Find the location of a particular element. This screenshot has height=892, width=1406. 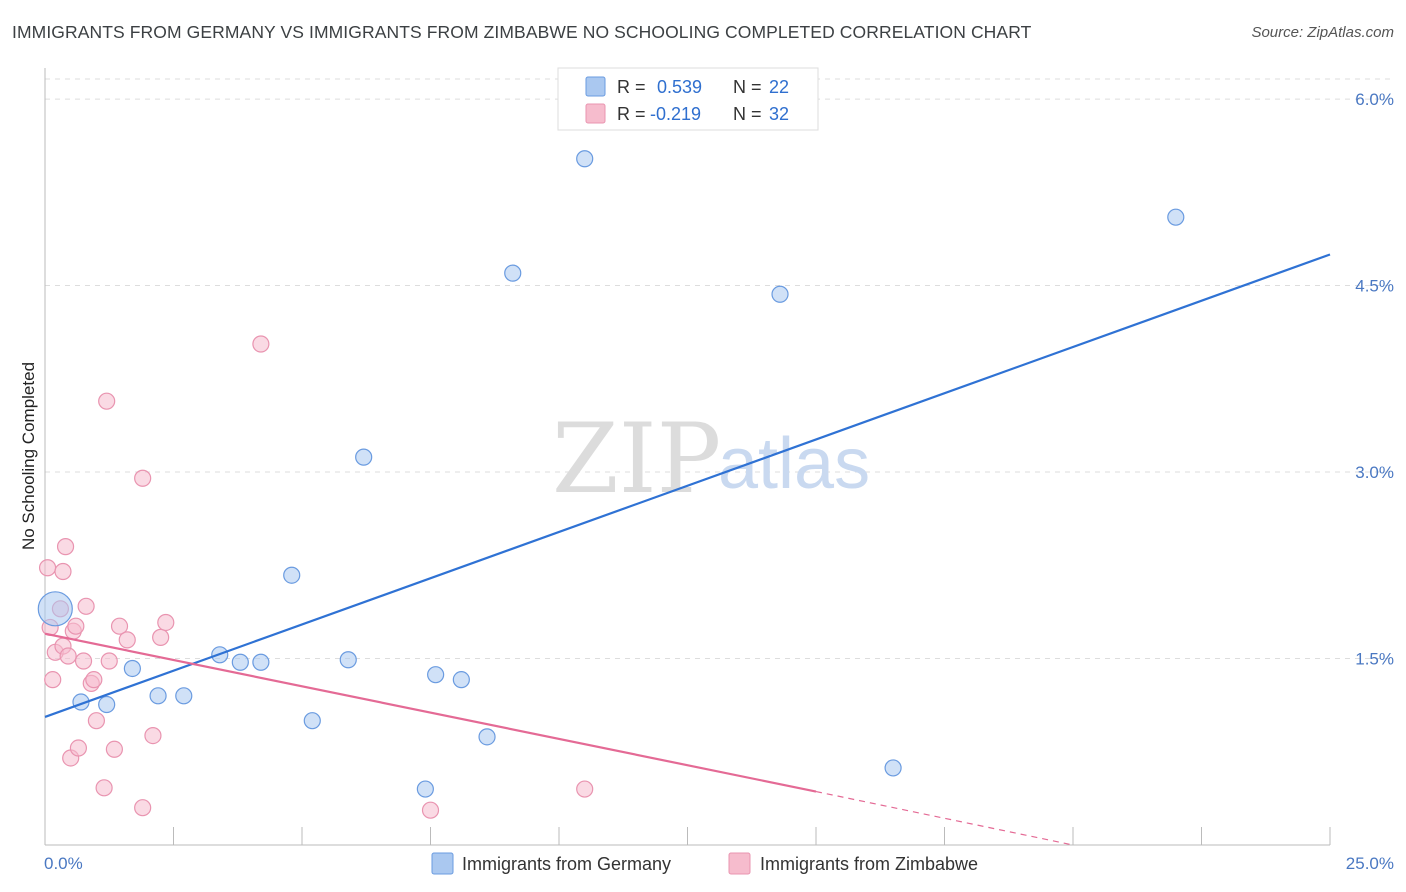

legend-zimbabwe-n-label: N = is located at coordinates (747, 114).